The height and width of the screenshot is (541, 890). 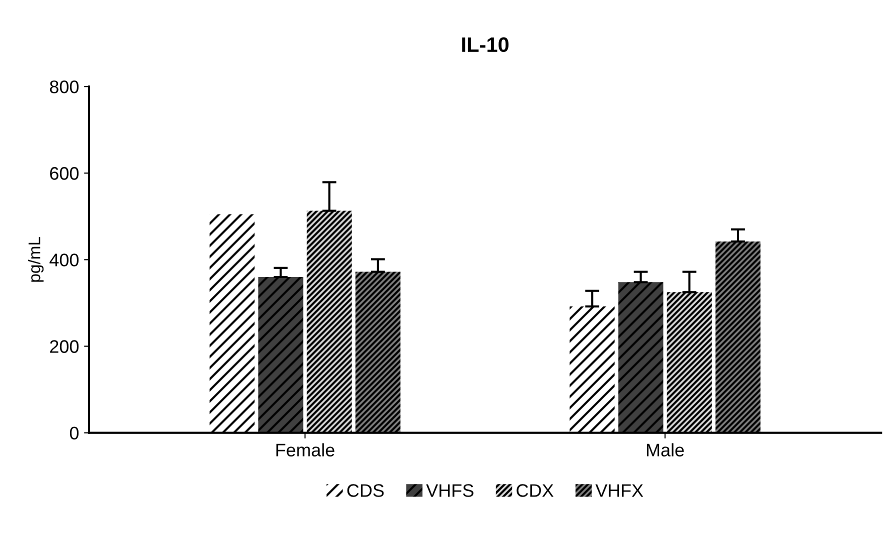 I want to click on y-axis-title: pg/mL, so click(x=36, y=259).